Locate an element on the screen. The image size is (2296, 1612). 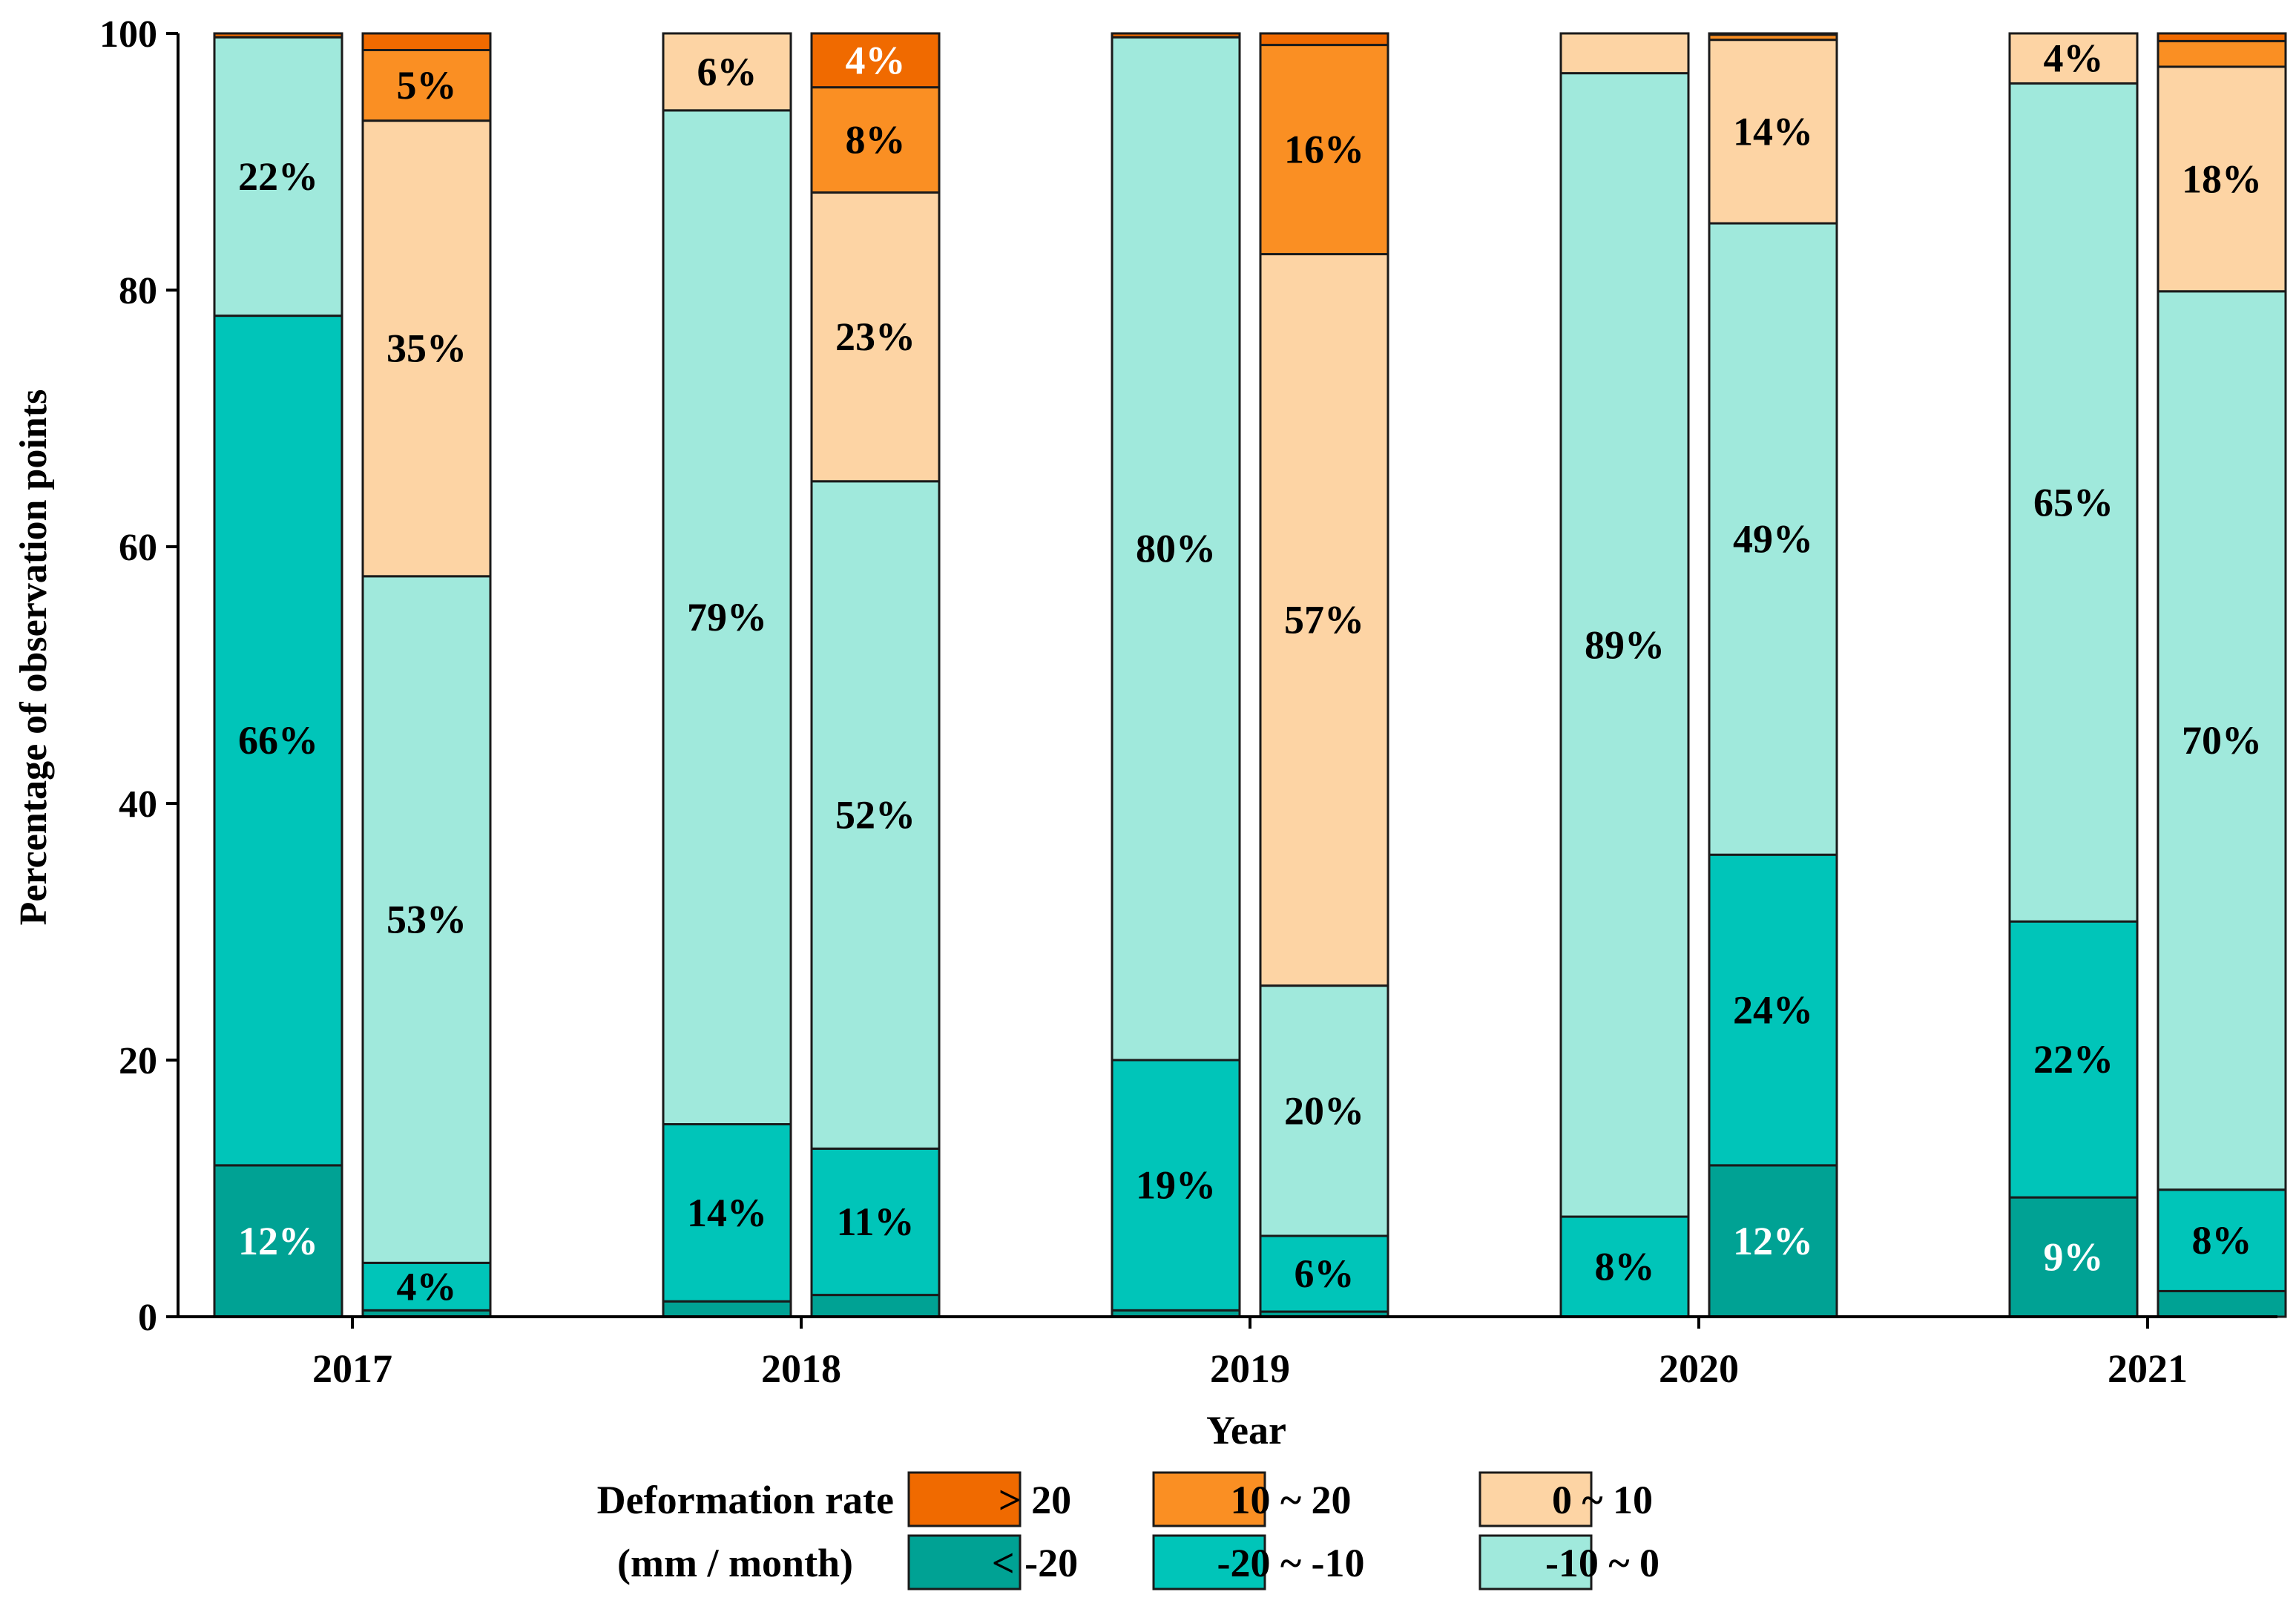
legend-label: 0 ~ 10 is located at coordinates (1602, 1500).